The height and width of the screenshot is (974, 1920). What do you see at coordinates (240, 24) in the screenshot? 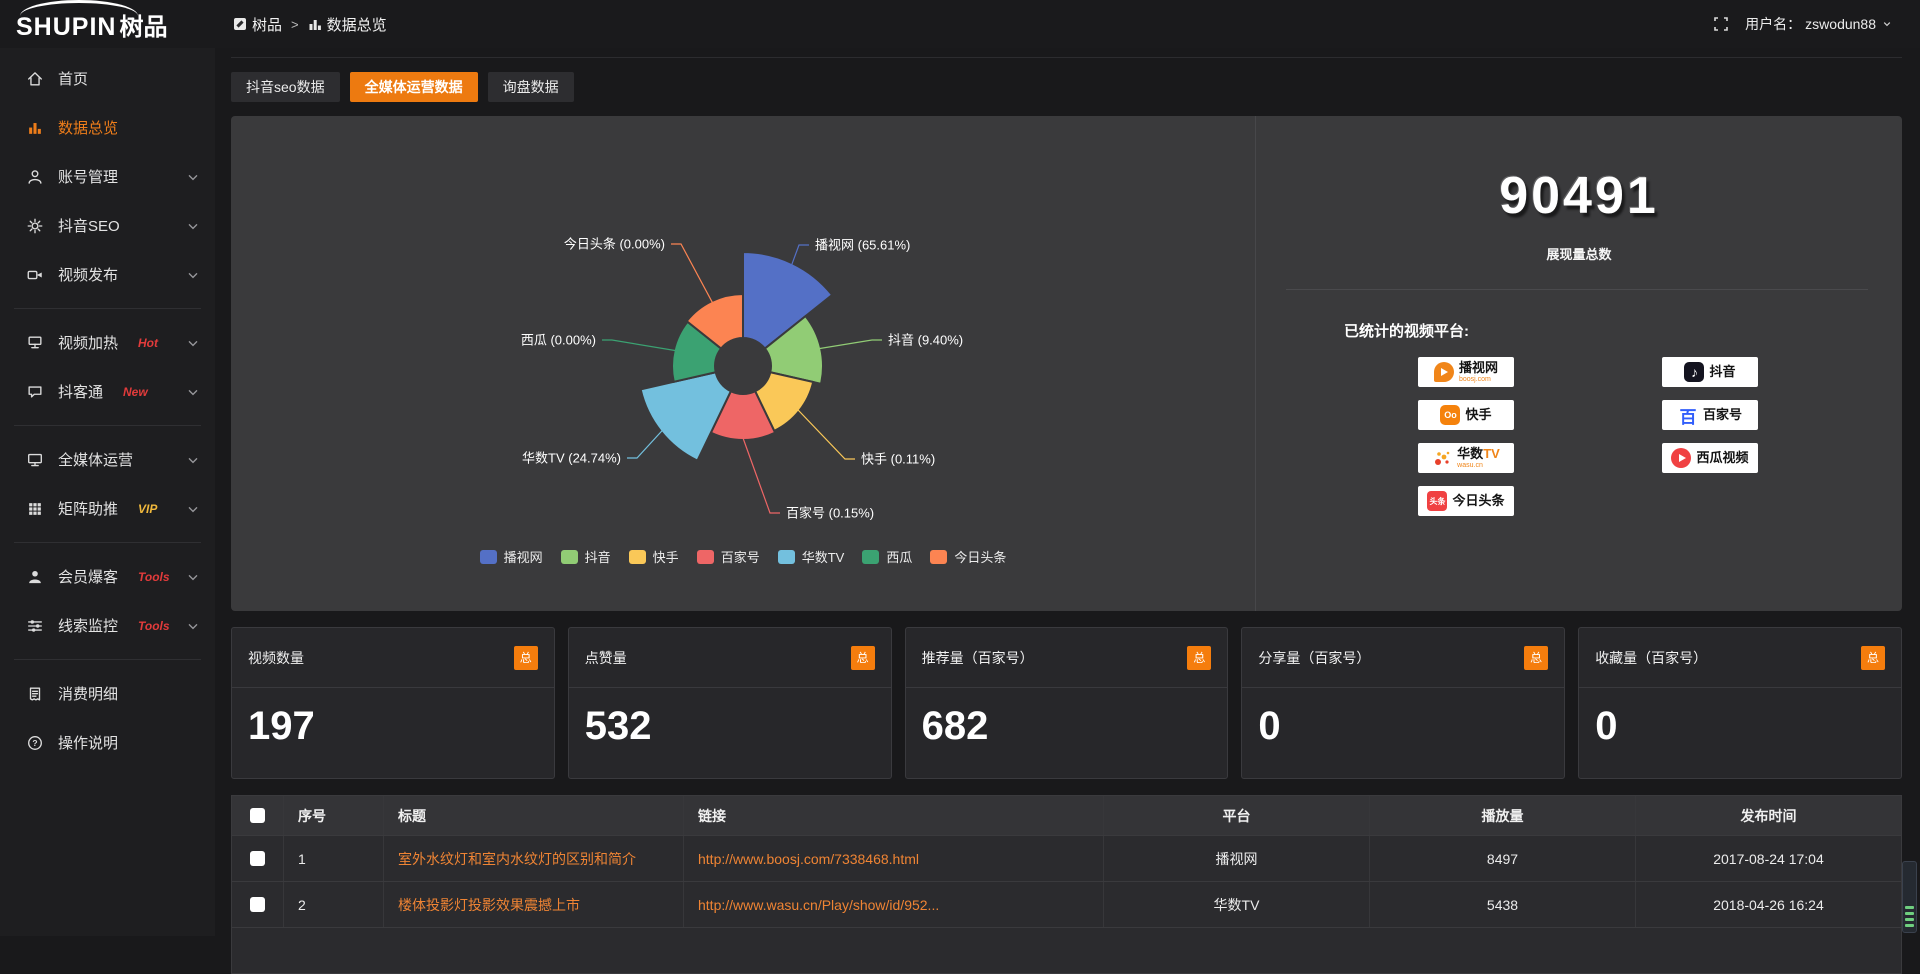
I see `shupin-mark-icon` at bounding box center [240, 24].